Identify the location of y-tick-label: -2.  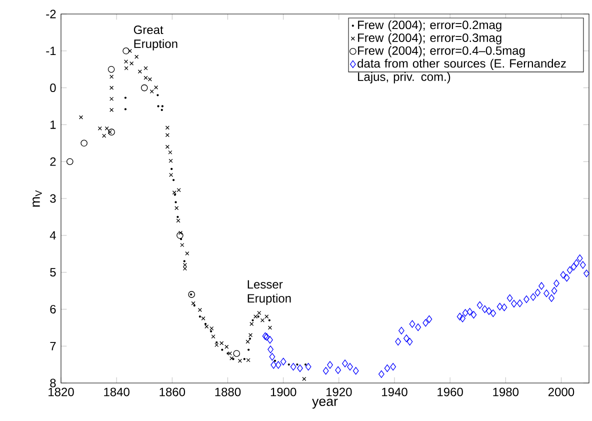
(51, 14).